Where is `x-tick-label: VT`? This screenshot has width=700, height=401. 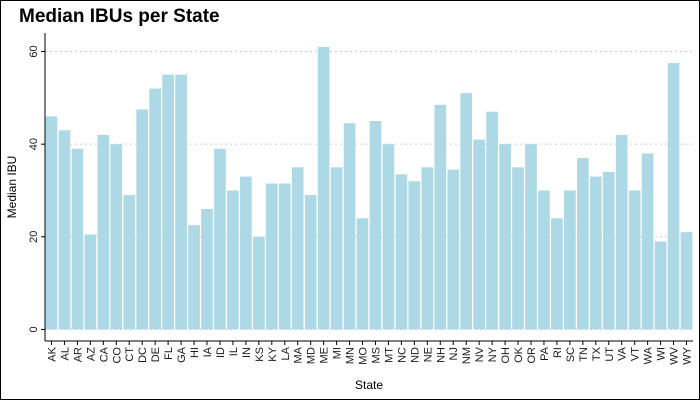
x-tick-label: VT is located at coordinates (636, 354).